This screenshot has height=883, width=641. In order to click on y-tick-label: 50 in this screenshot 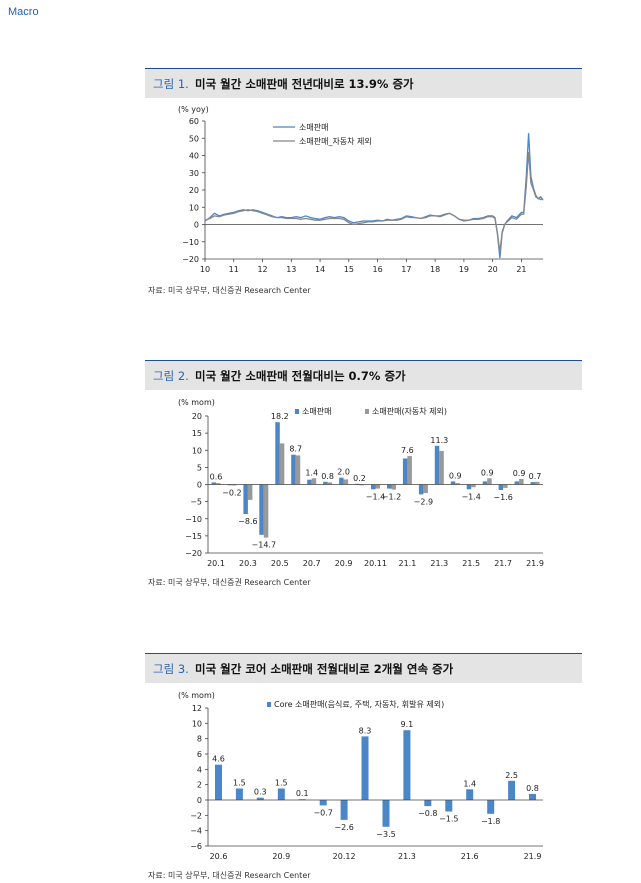, I will do `click(194, 138)`.